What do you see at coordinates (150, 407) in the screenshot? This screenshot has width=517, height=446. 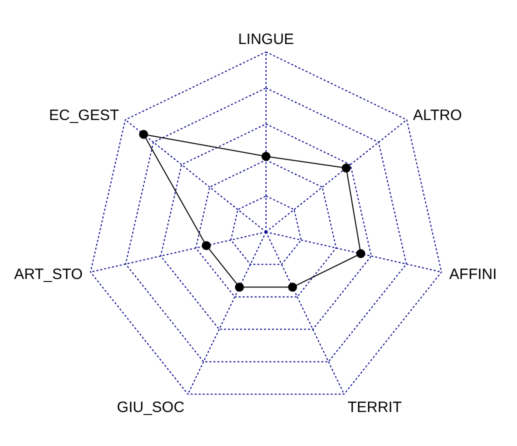 I see `spoke-label: GIU_SOC` at bounding box center [150, 407].